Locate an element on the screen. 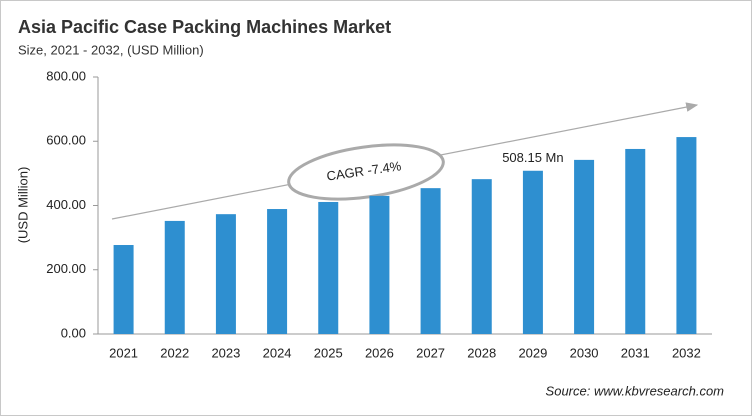  x-tick-label: 2021 is located at coordinates (123, 352).